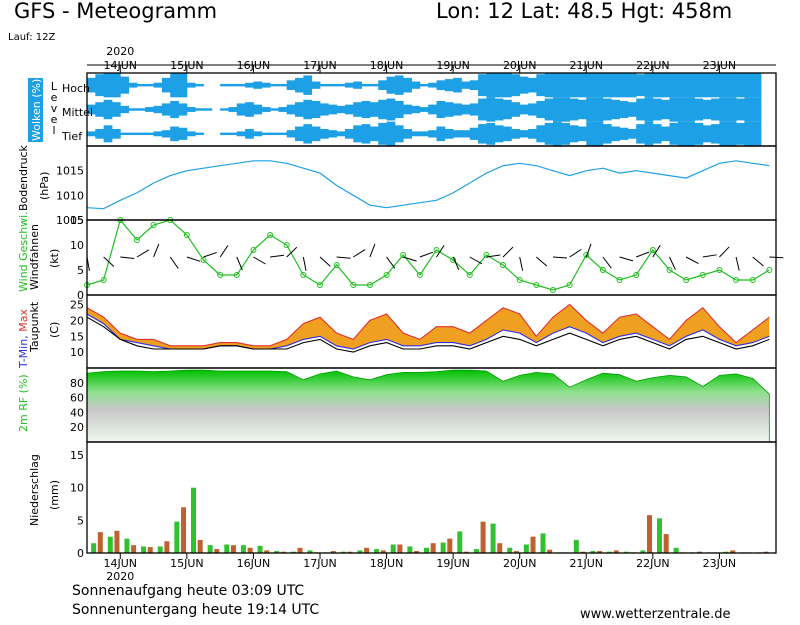  What do you see at coordinates (77, 245) in the screenshot?
I see `wind-tick: 10` at bounding box center [77, 245].